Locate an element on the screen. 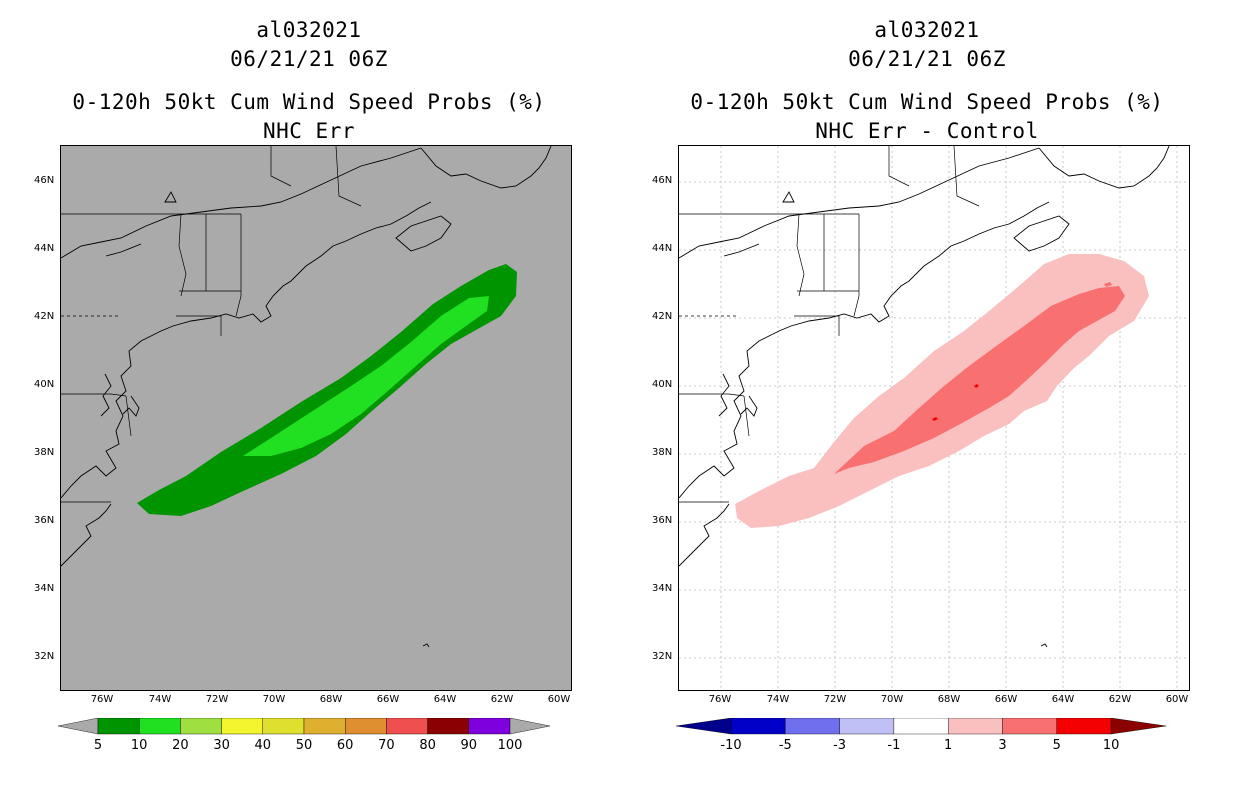  subtitle: NHC Err is located at coordinates (308, 131).